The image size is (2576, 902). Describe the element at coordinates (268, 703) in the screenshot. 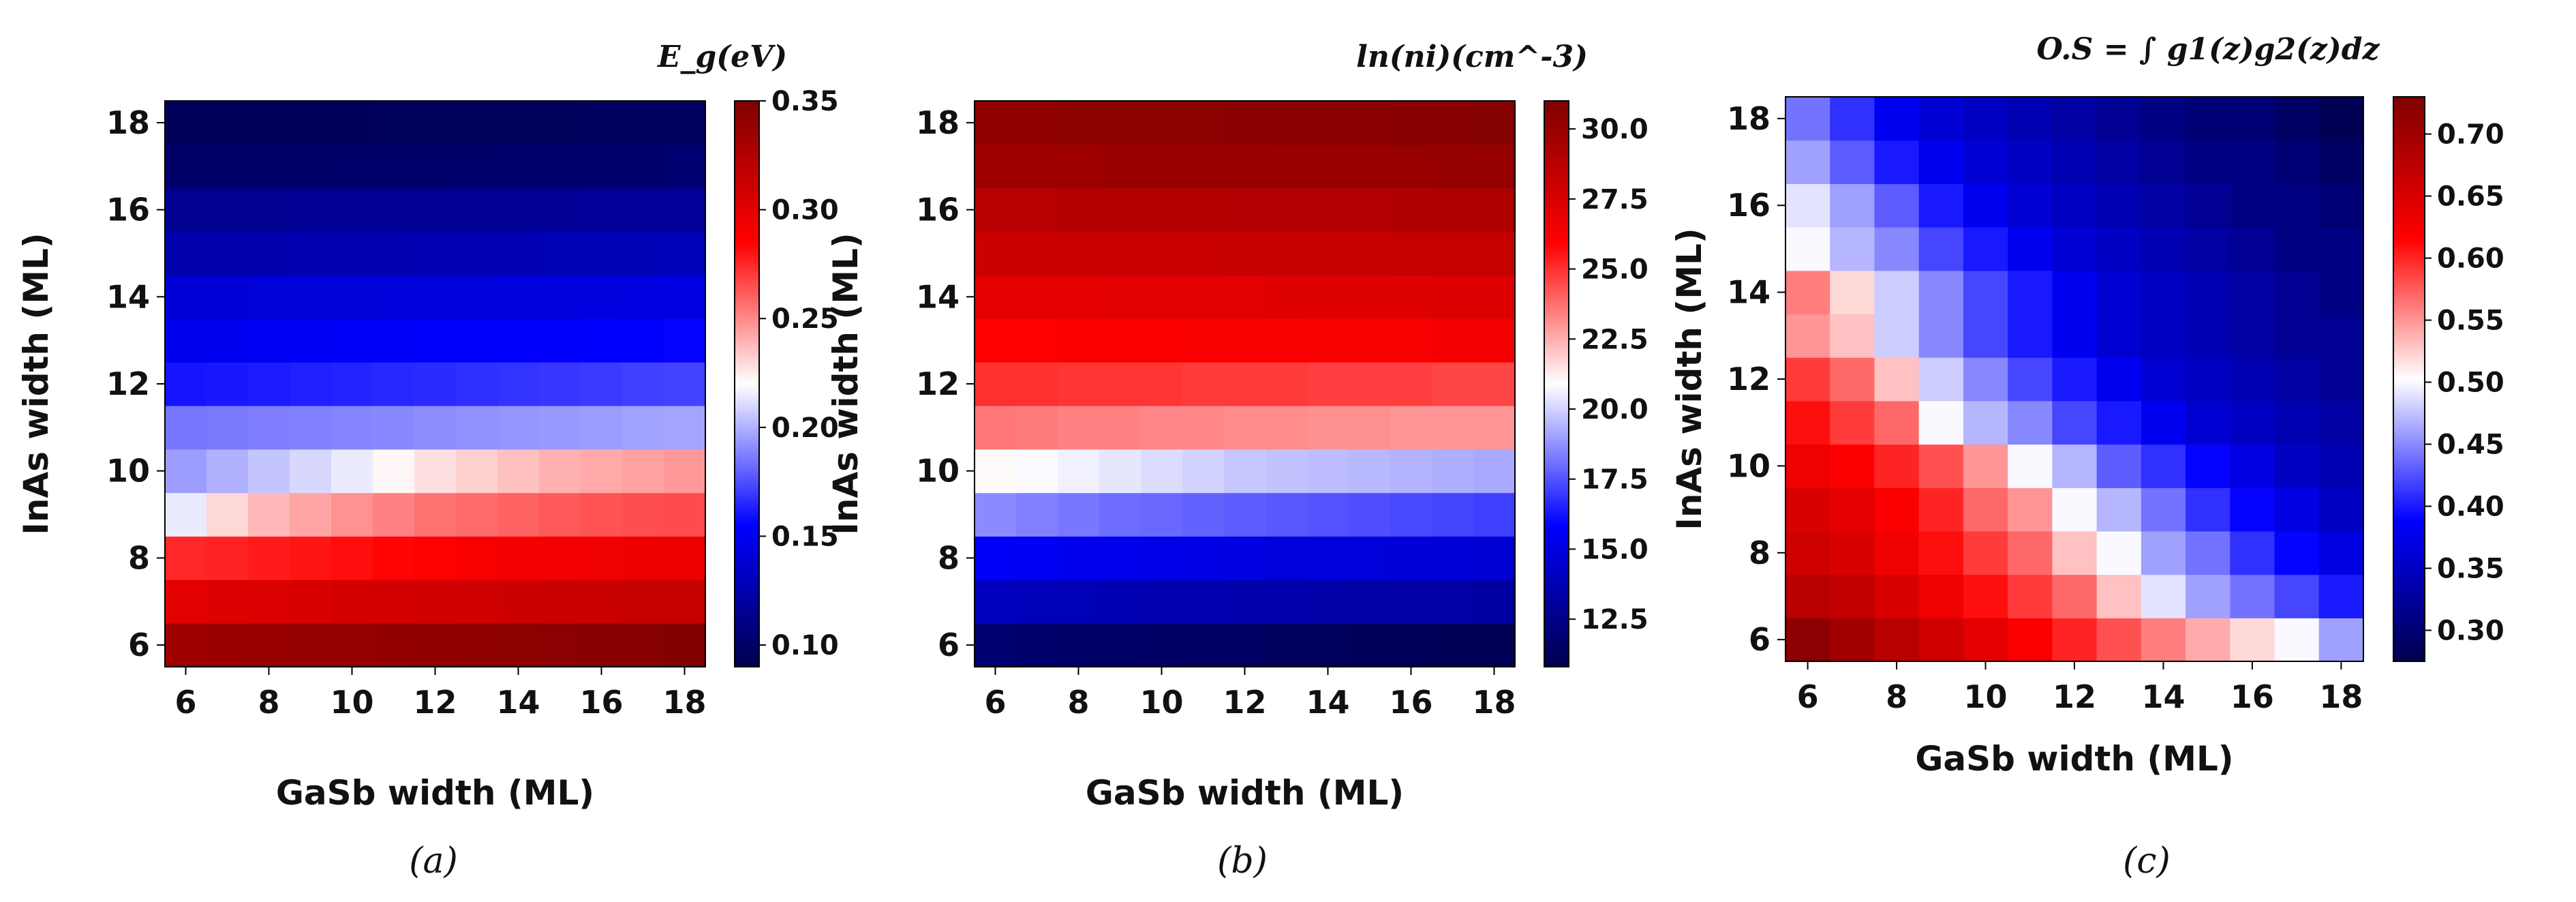

I see `x-tick-label: 8` at that location.